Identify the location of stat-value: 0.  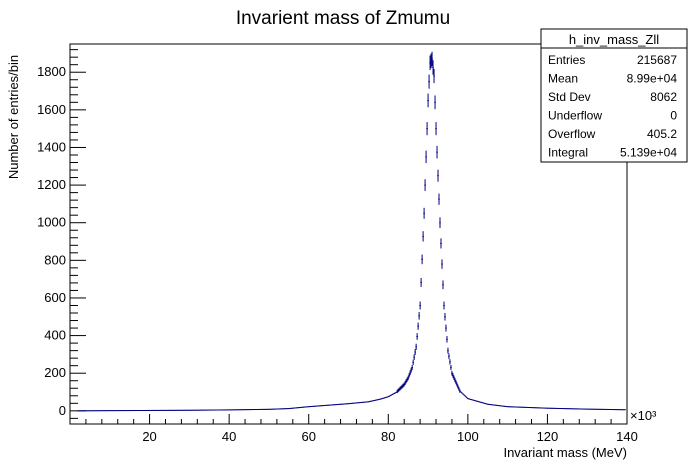
(673, 116).